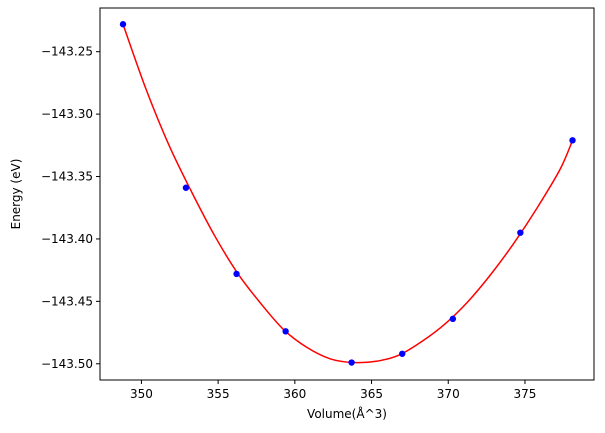 The height and width of the screenshot is (433, 605). I want to click on x-tick-label: 355, so click(218, 394).